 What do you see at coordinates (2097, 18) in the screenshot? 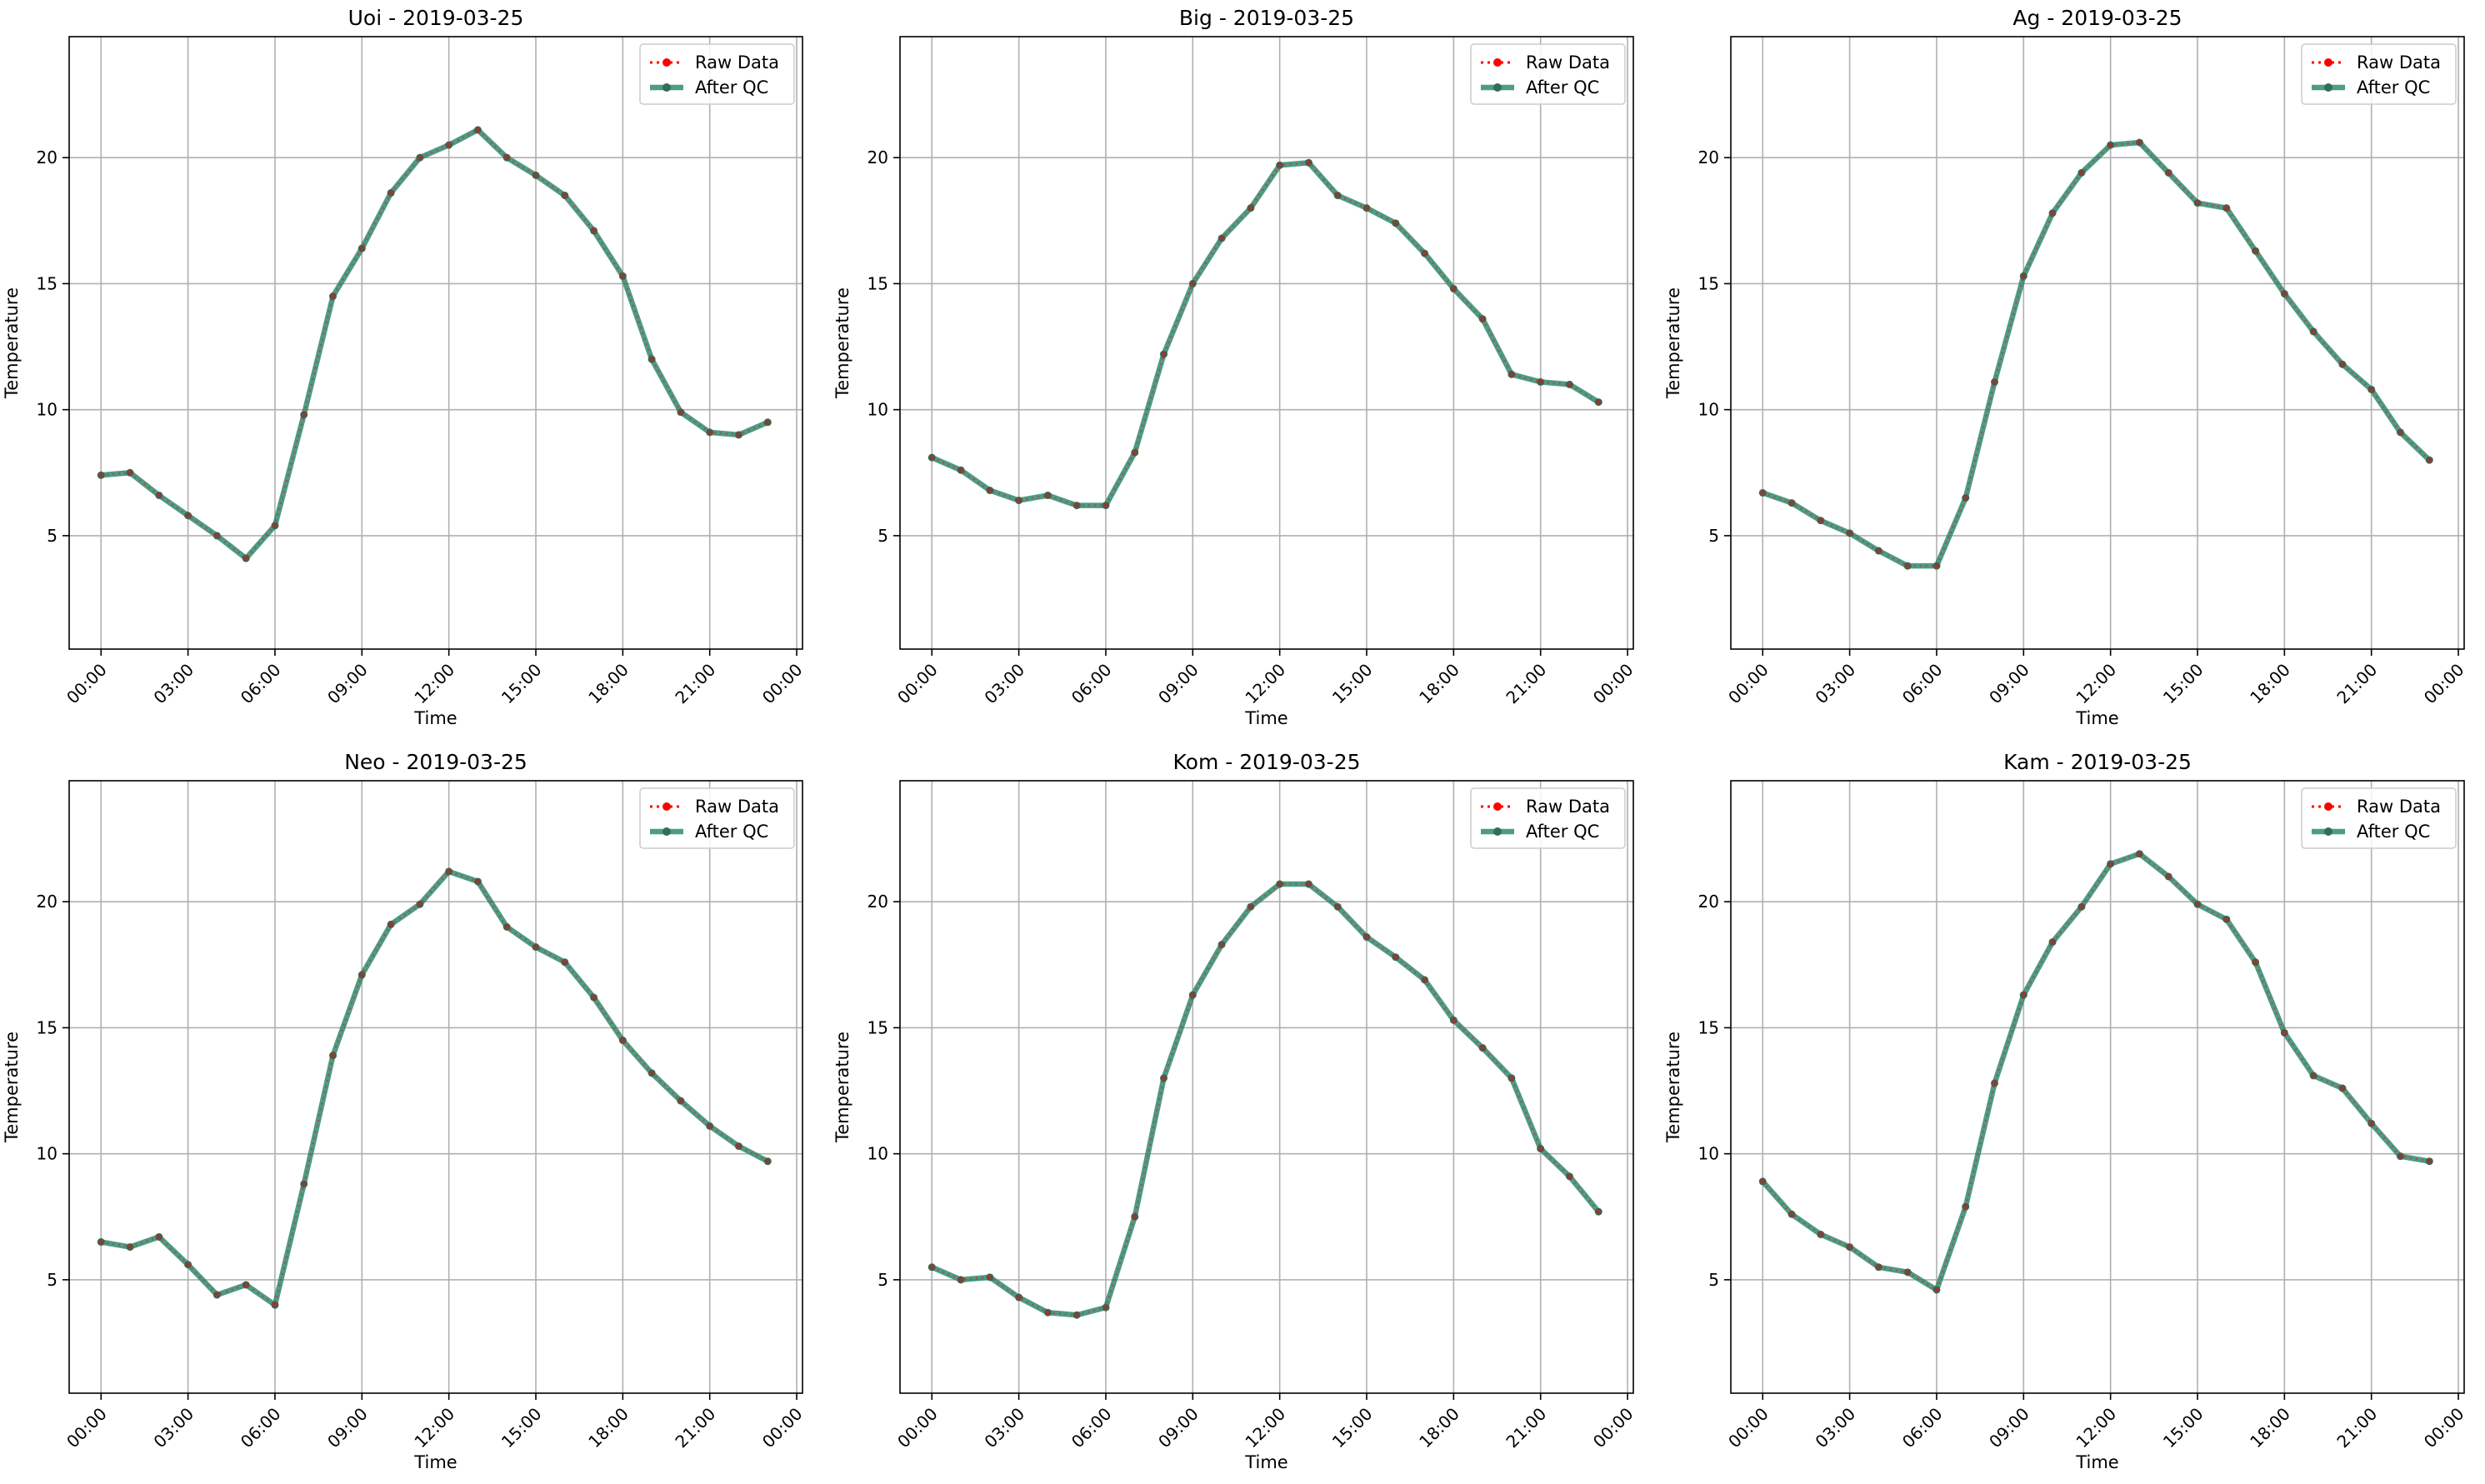
I see `chart-2-ag-title: Ag - 2019-03-25` at bounding box center [2097, 18].